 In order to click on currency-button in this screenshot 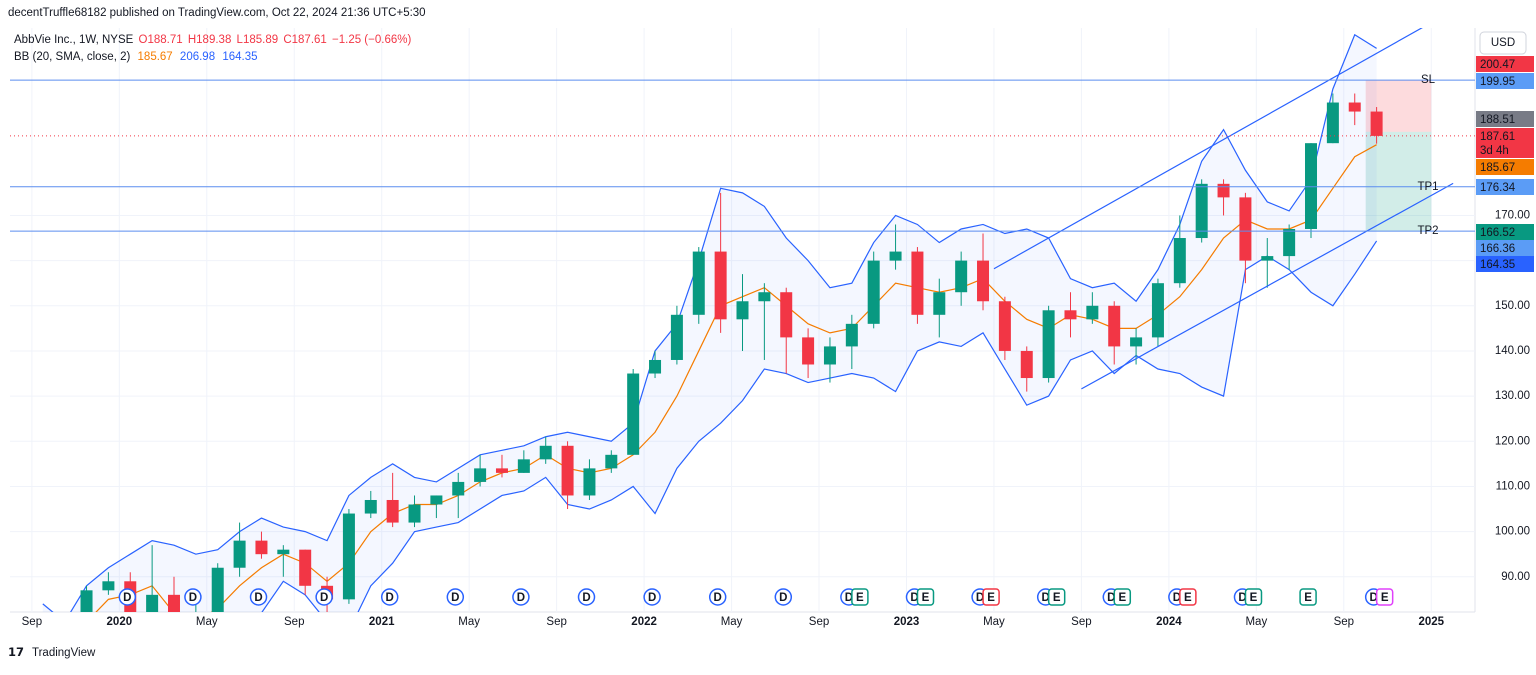, I will do `click(1503, 43)`.